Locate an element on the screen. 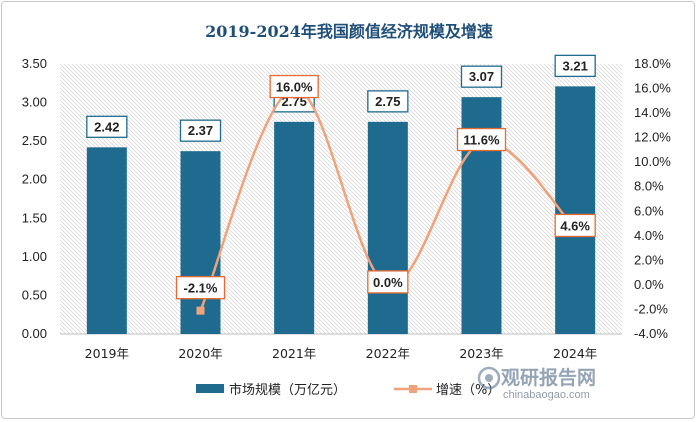 The height and width of the screenshot is (422, 698). growth-data-label-text: -2.1% is located at coordinates (201, 288).